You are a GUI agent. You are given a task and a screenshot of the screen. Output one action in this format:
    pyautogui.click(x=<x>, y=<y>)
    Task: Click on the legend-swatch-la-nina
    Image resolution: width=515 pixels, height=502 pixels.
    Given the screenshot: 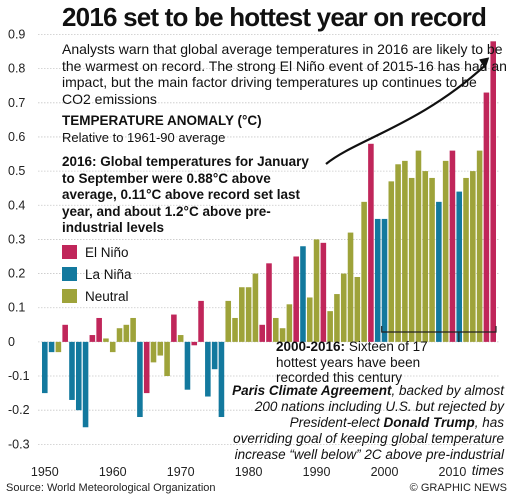 What is the action you would take?
    pyautogui.click(x=69, y=274)
    